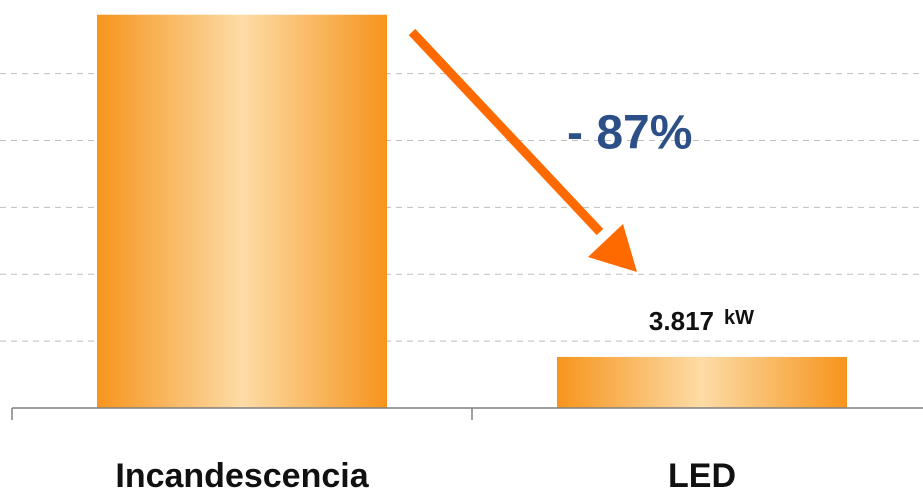  What do you see at coordinates (506, 132) in the screenshot?
I see `arrow-shaft` at bounding box center [506, 132].